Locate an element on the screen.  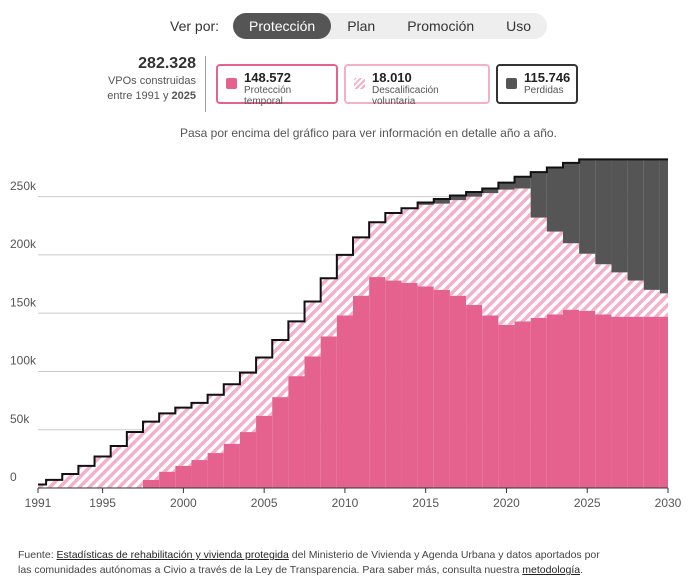
y-tick-label: 100k is located at coordinates (23, 361).